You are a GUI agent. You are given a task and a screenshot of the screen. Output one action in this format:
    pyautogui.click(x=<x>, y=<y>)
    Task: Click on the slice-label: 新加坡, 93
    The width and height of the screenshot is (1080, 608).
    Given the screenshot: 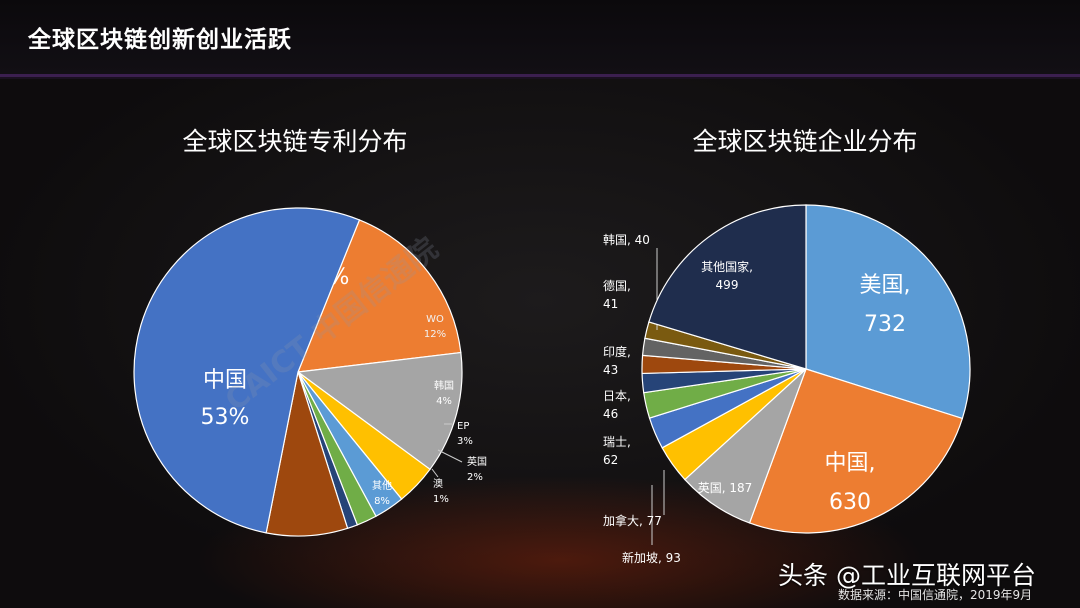 What is the action you would take?
    pyautogui.click(x=651, y=557)
    